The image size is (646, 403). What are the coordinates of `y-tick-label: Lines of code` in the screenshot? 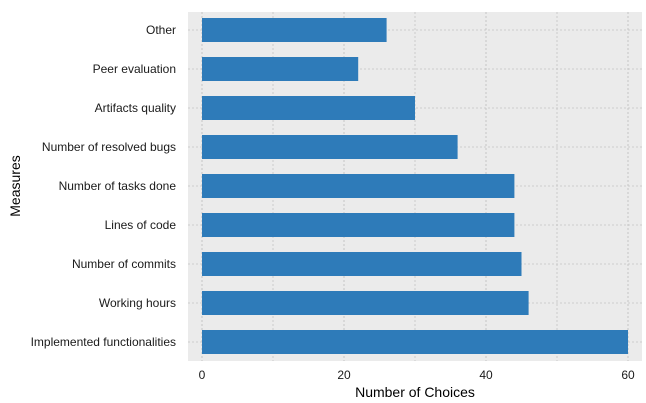 It's located at (141, 225).